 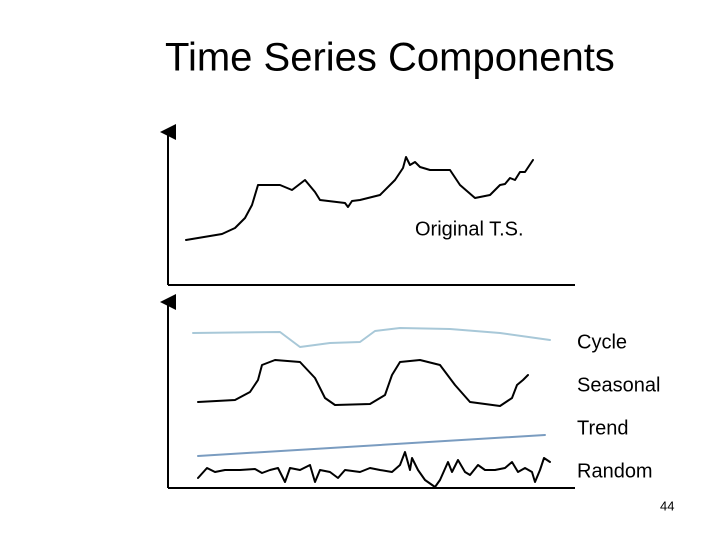 What do you see at coordinates (667, 505) in the screenshot?
I see `page-number: 44` at bounding box center [667, 505].